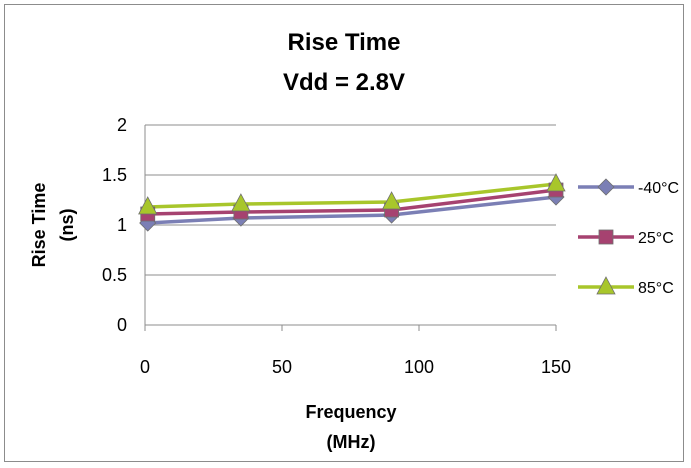 This screenshot has width=691, height=468. Describe the element at coordinates (282, 367) in the screenshot. I see `x-tick-label: 50` at that location.